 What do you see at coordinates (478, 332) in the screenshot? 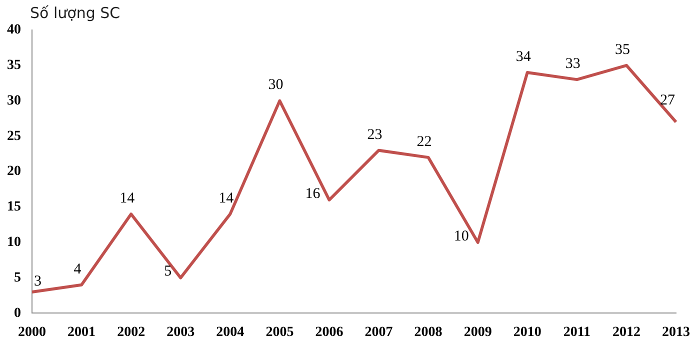
I see `x-tick-label: 2009` at bounding box center [478, 332].